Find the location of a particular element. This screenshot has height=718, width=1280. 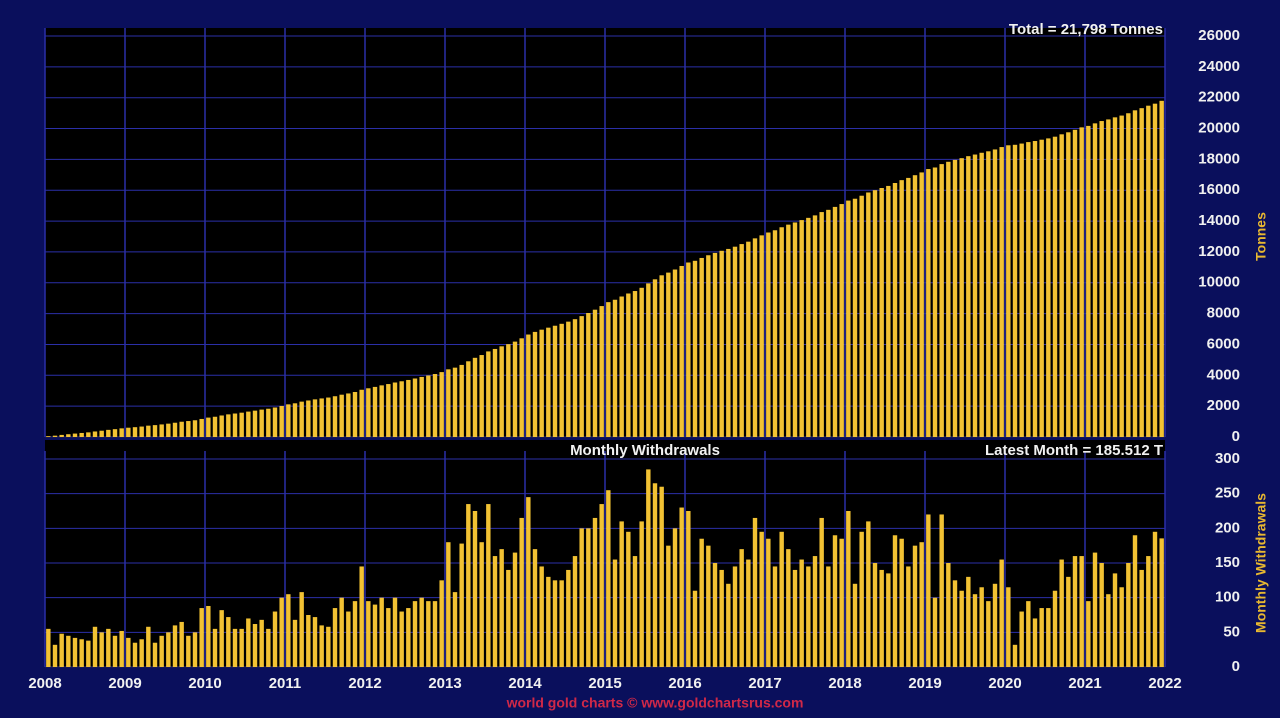

x-tick-label: 2009 is located at coordinates (124, 683).